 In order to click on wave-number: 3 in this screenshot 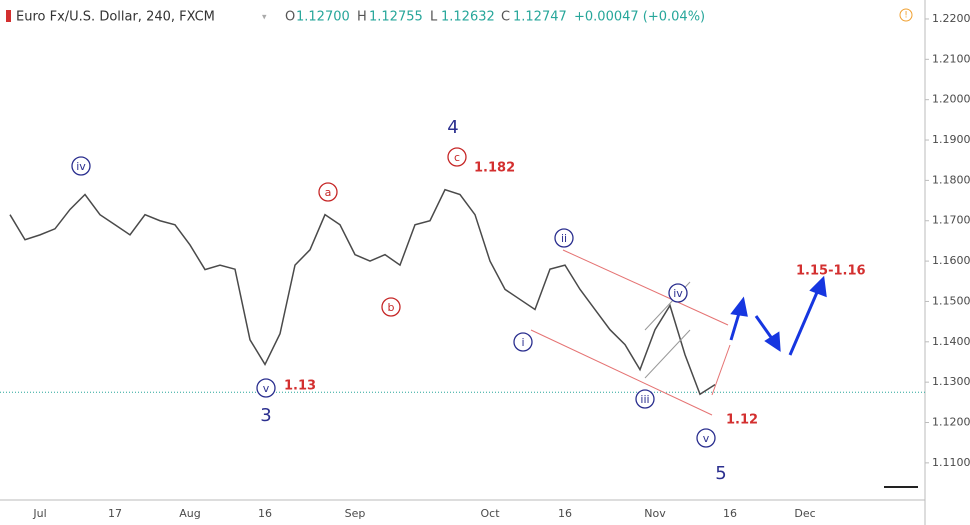, I will do `click(265, 415)`.